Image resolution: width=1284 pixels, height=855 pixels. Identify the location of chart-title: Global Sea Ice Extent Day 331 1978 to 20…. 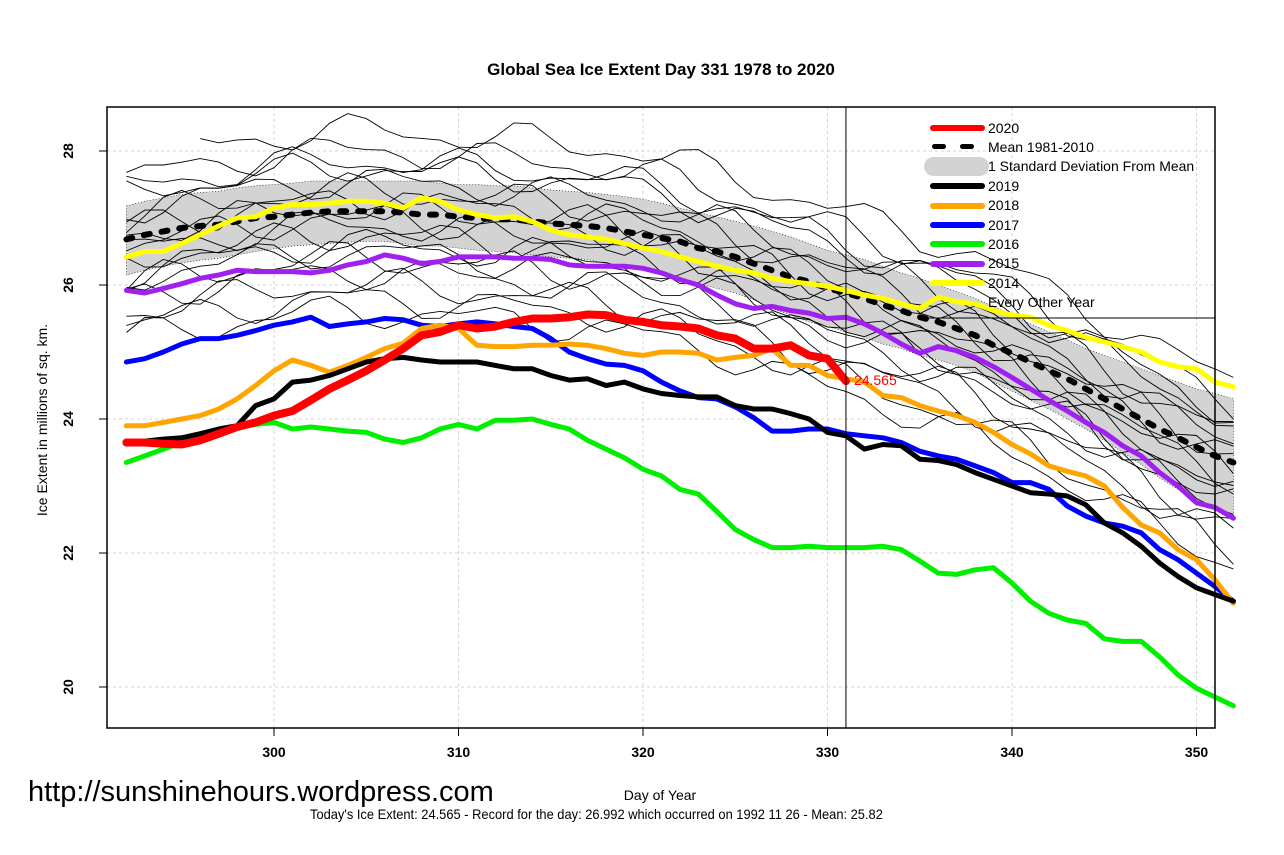
(661, 69).